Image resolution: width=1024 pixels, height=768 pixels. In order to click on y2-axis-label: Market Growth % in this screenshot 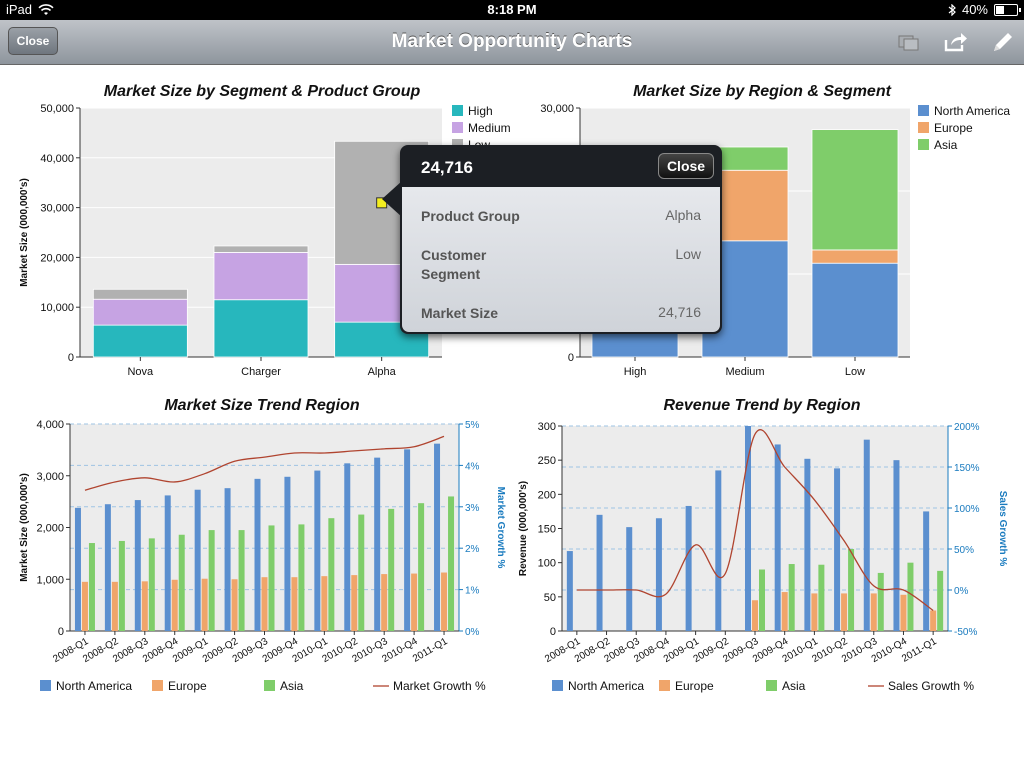, I will do `click(500, 528)`.